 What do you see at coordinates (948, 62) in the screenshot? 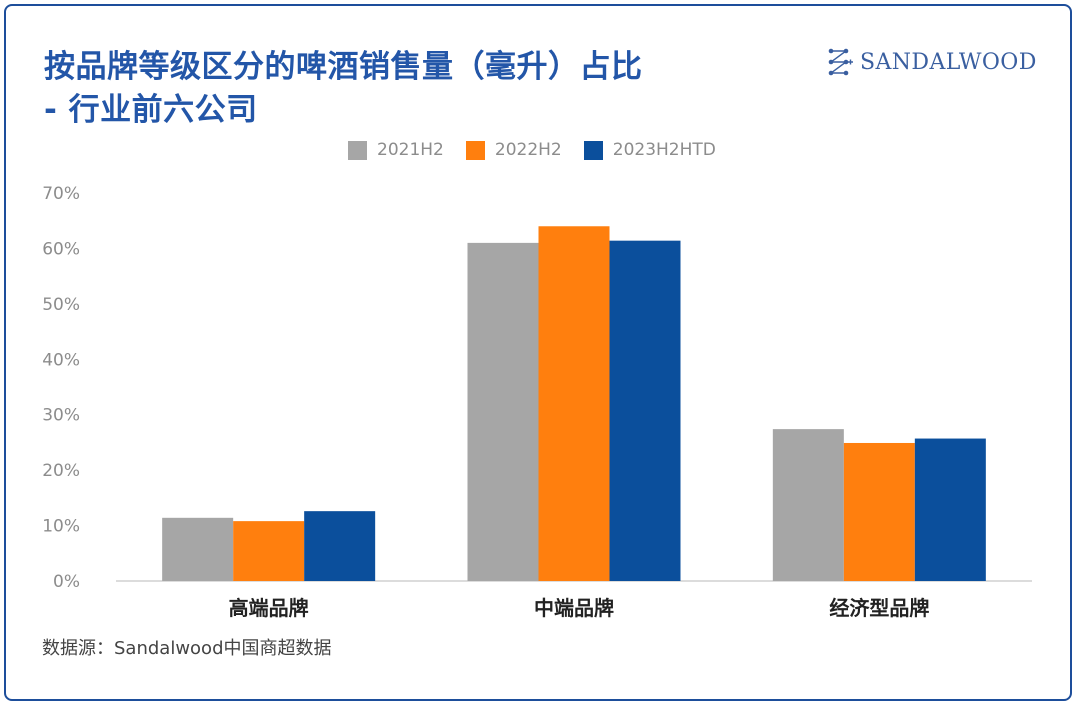
I see `brand-name: SANDALWOOD` at bounding box center [948, 62].